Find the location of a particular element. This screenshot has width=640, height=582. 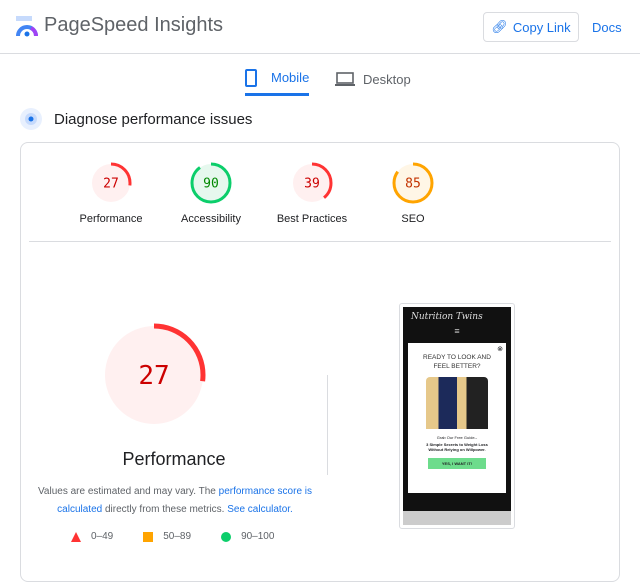

section-title: Diagnose performance issues is located at coordinates (153, 119).